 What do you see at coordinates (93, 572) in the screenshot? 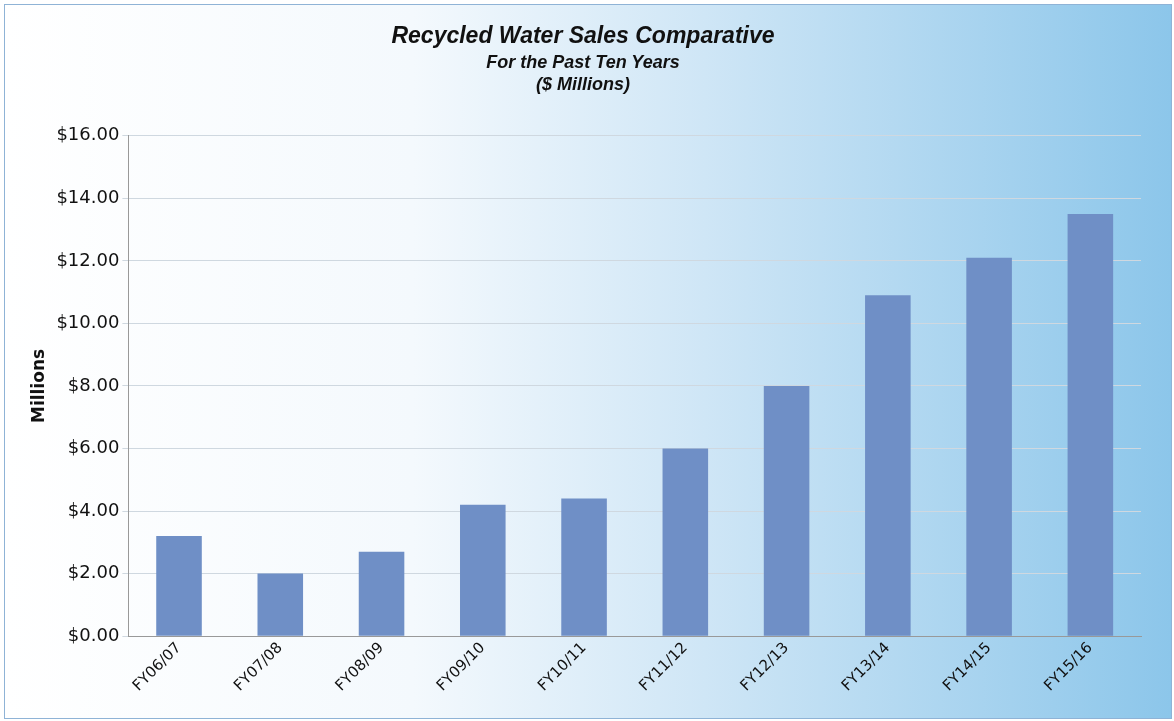
I see `y-tick-label: $2.00` at bounding box center [93, 572].